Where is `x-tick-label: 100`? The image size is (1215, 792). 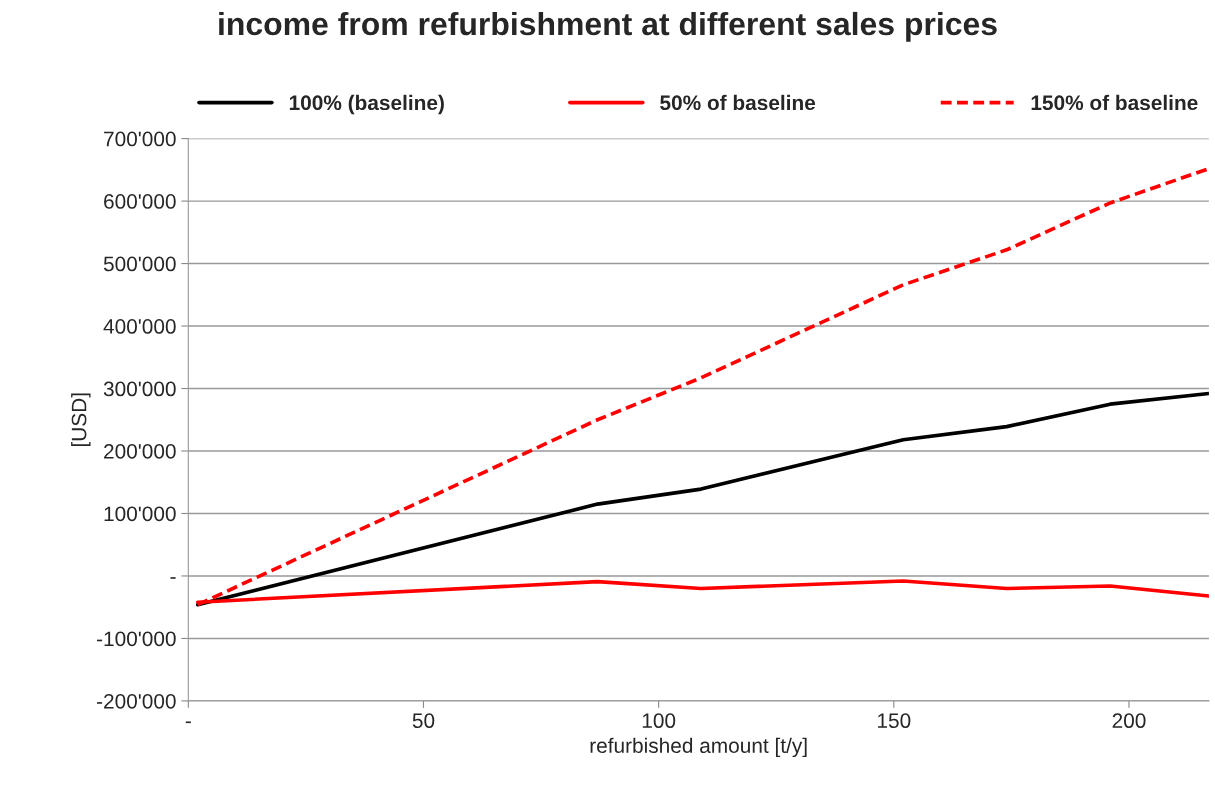
x-tick-label: 100 is located at coordinates (659, 721).